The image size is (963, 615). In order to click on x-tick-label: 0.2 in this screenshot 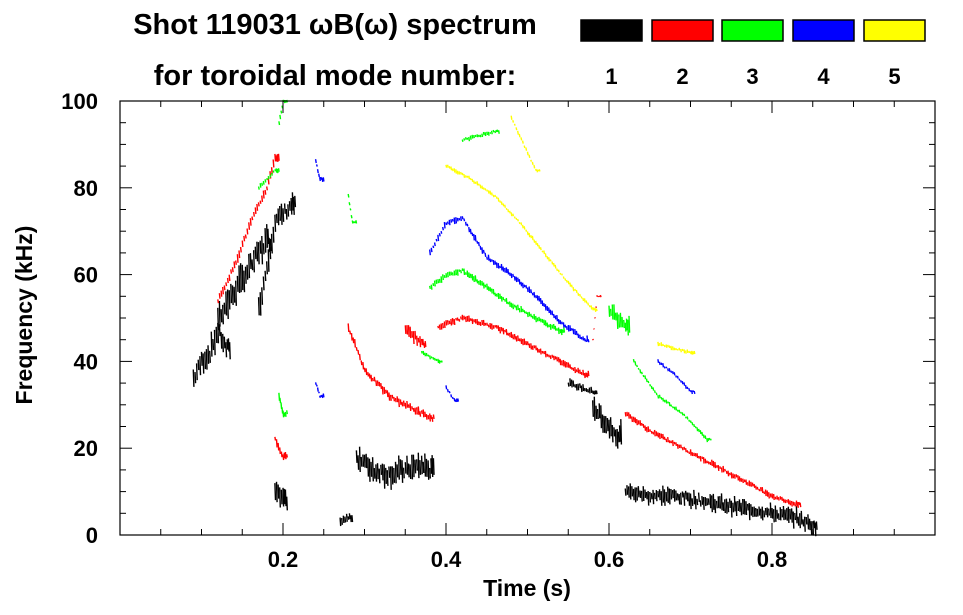, I will do `click(283, 559)`.